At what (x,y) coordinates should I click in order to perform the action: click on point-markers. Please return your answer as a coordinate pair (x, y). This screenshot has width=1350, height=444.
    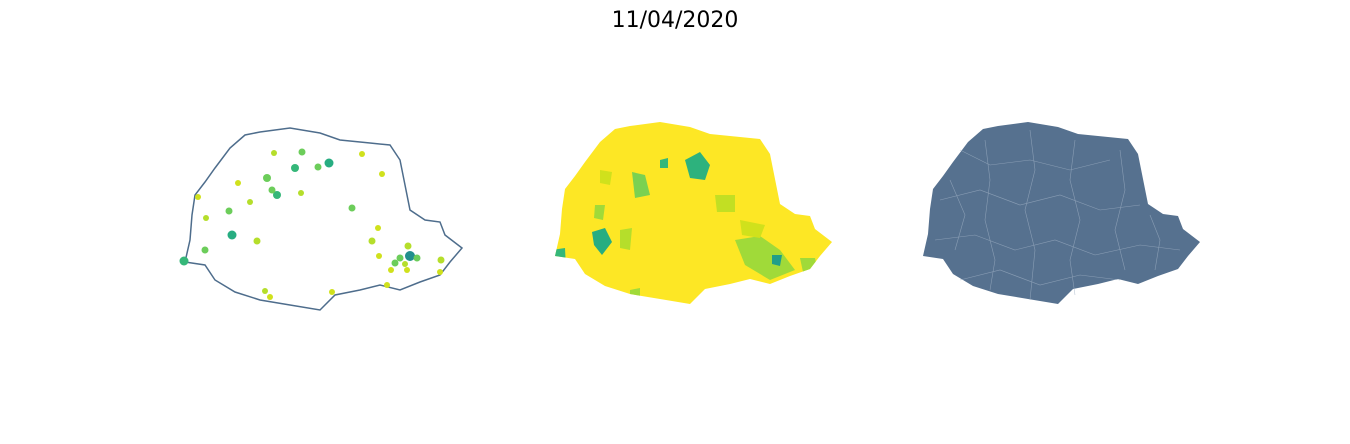
    Looking at the image, I should click on (312, 224).